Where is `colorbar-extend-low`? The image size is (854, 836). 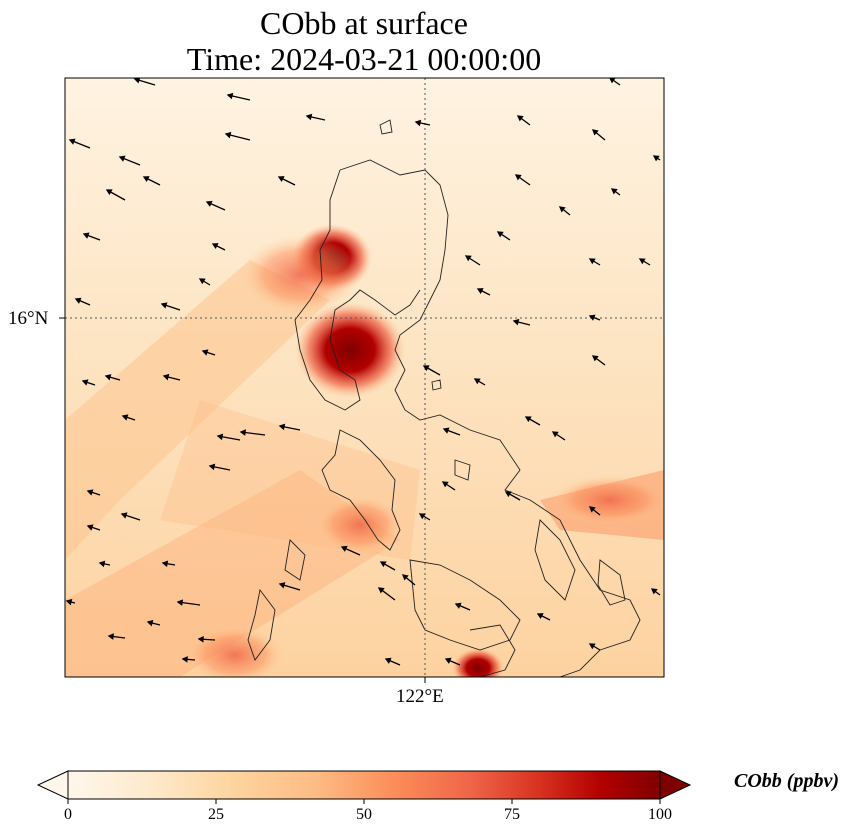 colorbar-extend-low is located at coordinates (52, 785).